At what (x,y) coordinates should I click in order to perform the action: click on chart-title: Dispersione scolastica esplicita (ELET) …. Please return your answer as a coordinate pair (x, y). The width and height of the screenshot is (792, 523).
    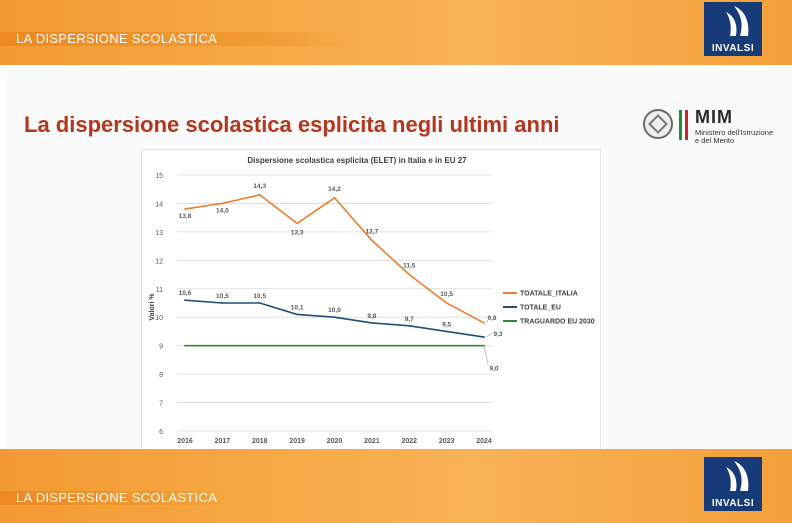
    Looking at the image, I should click on (357, 160).